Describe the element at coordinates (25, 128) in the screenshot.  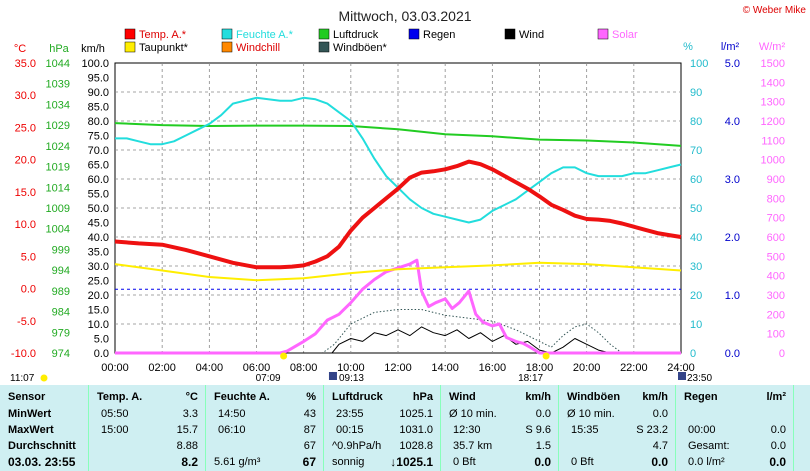
I see `temp-tick: 25.0` at that location.